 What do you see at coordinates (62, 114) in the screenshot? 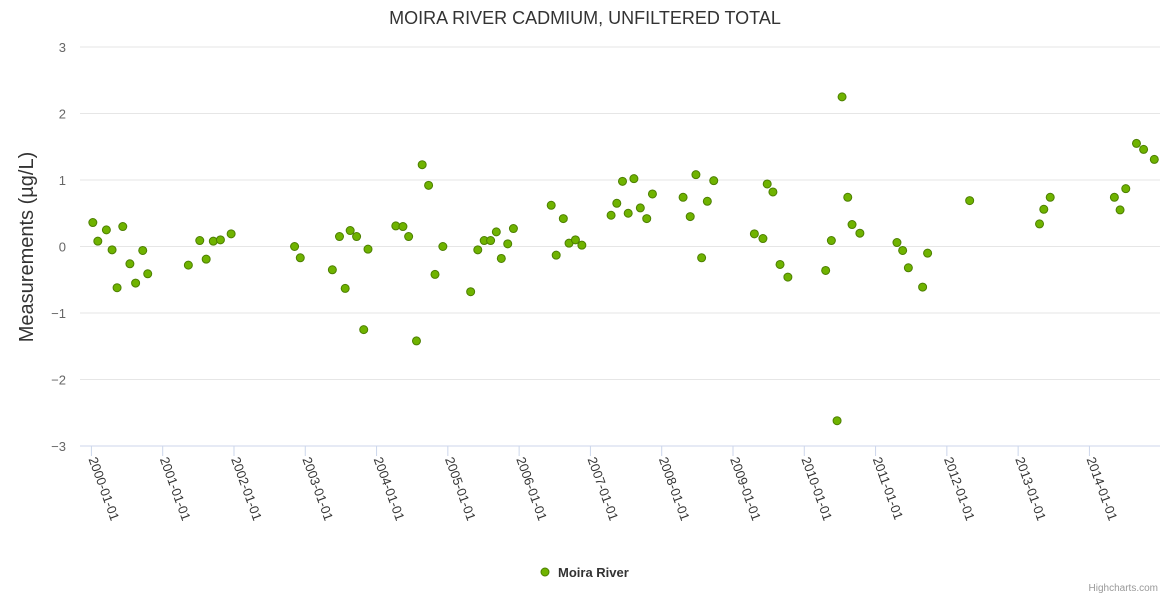
I see `y-tick-label: 2` at bounding box center [62, 114].